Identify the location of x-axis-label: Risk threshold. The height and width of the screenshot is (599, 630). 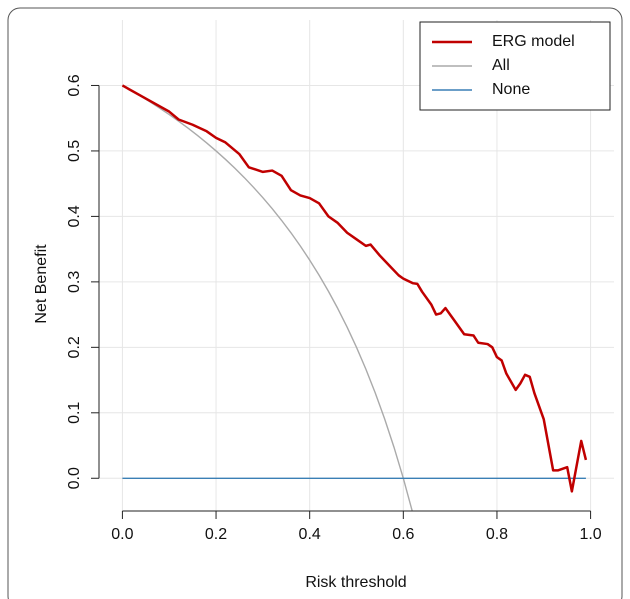
(355, 582).